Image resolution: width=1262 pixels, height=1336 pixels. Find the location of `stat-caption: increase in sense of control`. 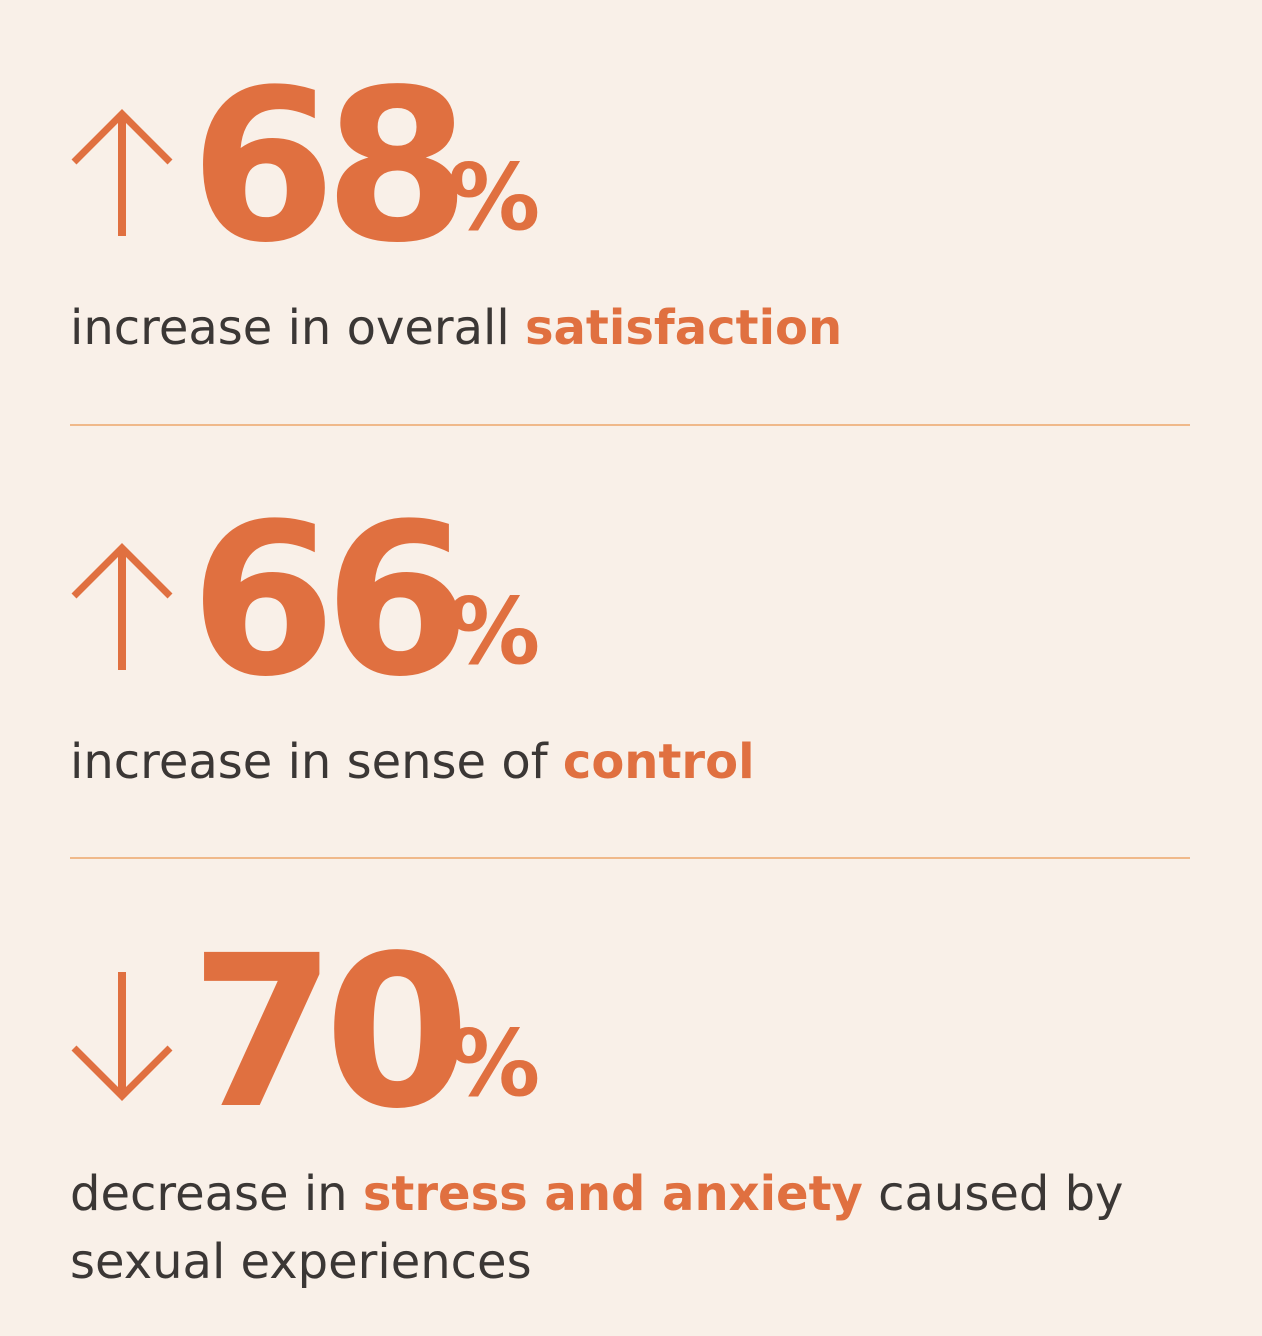

stat-caption: increase in sense of control is located at coordinates (412, 762).